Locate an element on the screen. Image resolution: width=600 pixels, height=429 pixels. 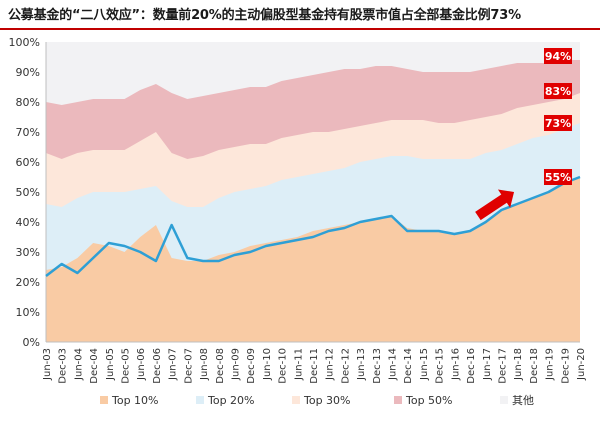
value-badge-label: 94% is located at coordinates (558, 56).